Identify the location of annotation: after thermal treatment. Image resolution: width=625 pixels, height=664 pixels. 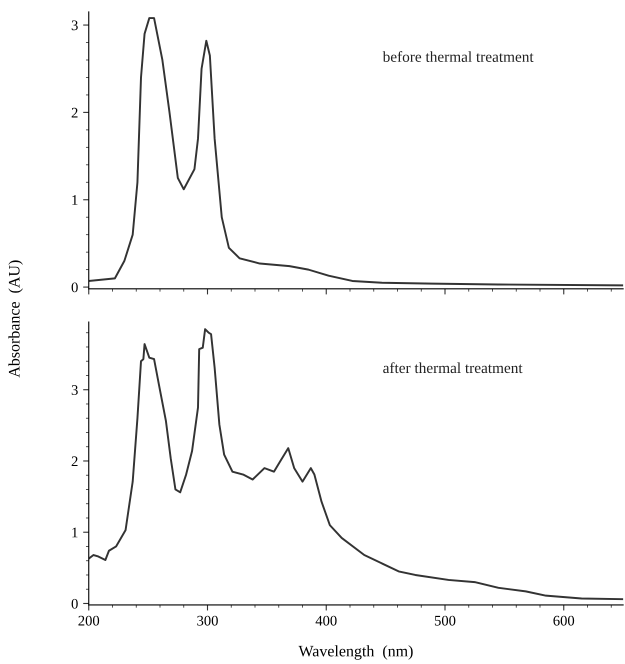
(453, 368).